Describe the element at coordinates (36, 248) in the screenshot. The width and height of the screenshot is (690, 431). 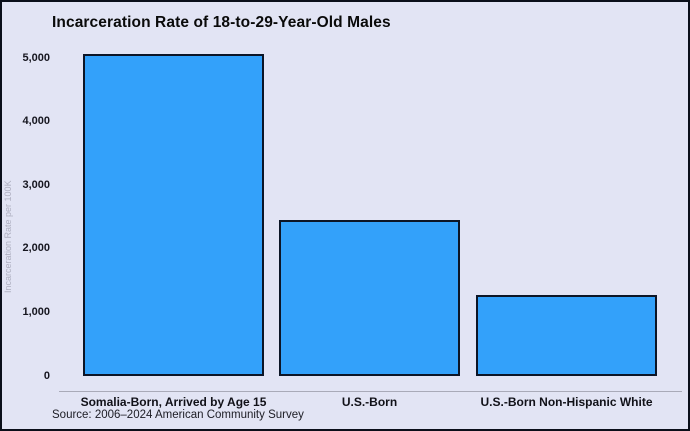
I see `y-tick-label: 2,000` at that location.